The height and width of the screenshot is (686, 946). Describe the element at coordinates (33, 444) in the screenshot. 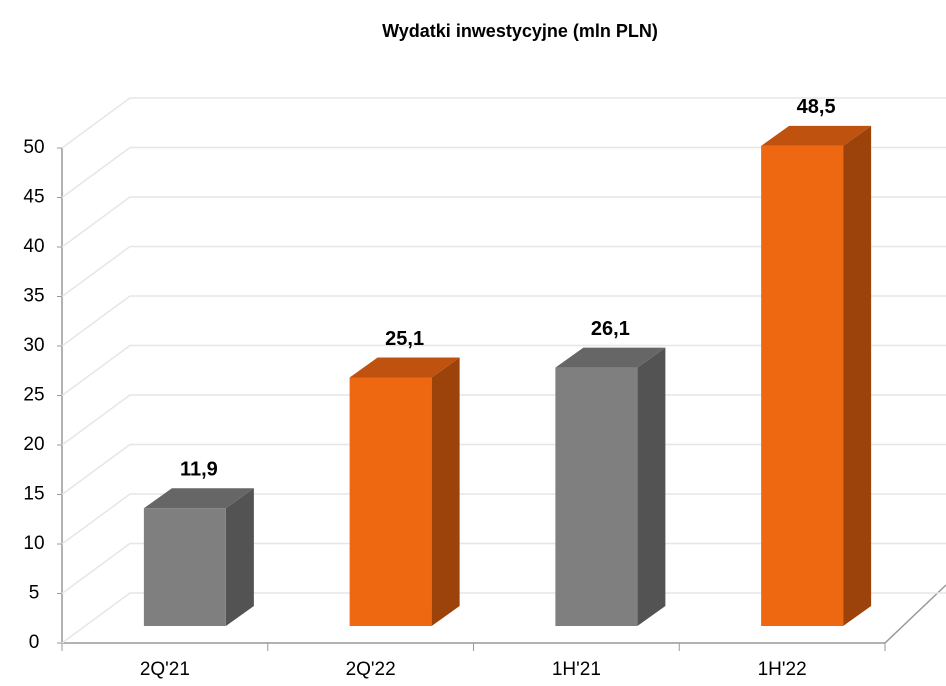

I see `y-tick-label: 20` at that location.